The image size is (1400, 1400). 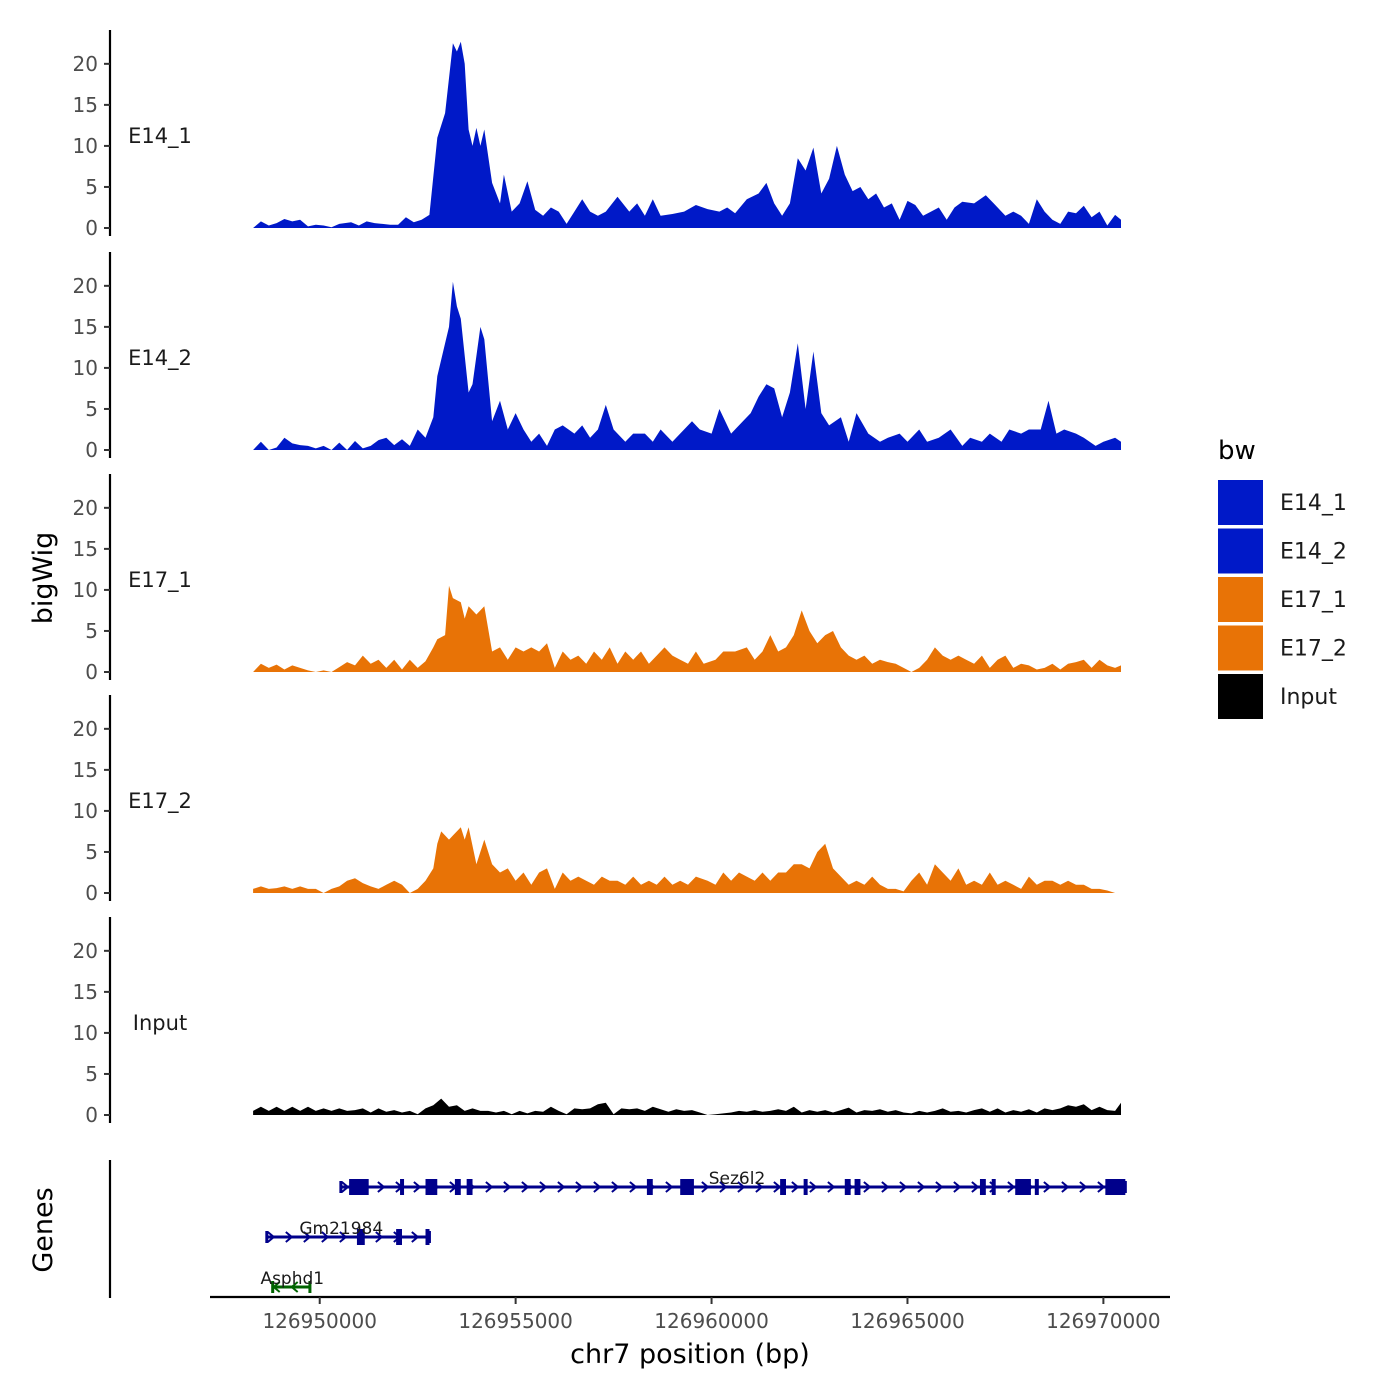 I want to click on track-input: 0 5 10 15 20 Input, so click(x=597, y=1022).